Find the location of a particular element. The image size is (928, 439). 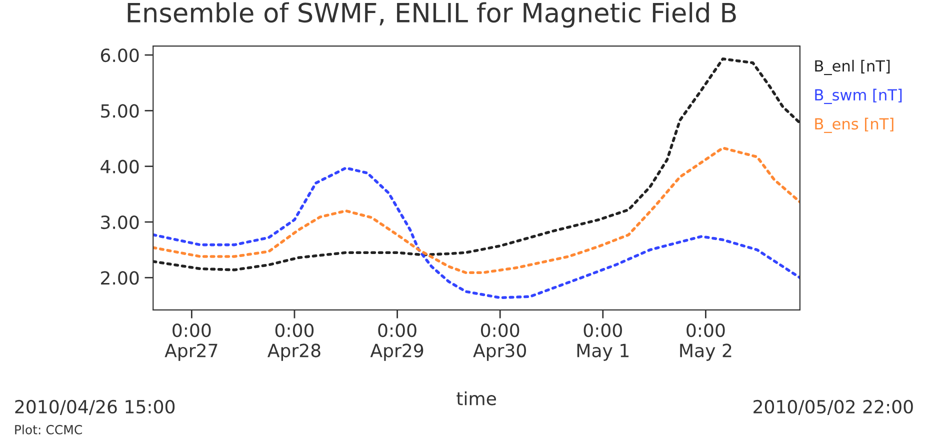

y-tick-label: 5.00 is located at coordinates (120, 111).